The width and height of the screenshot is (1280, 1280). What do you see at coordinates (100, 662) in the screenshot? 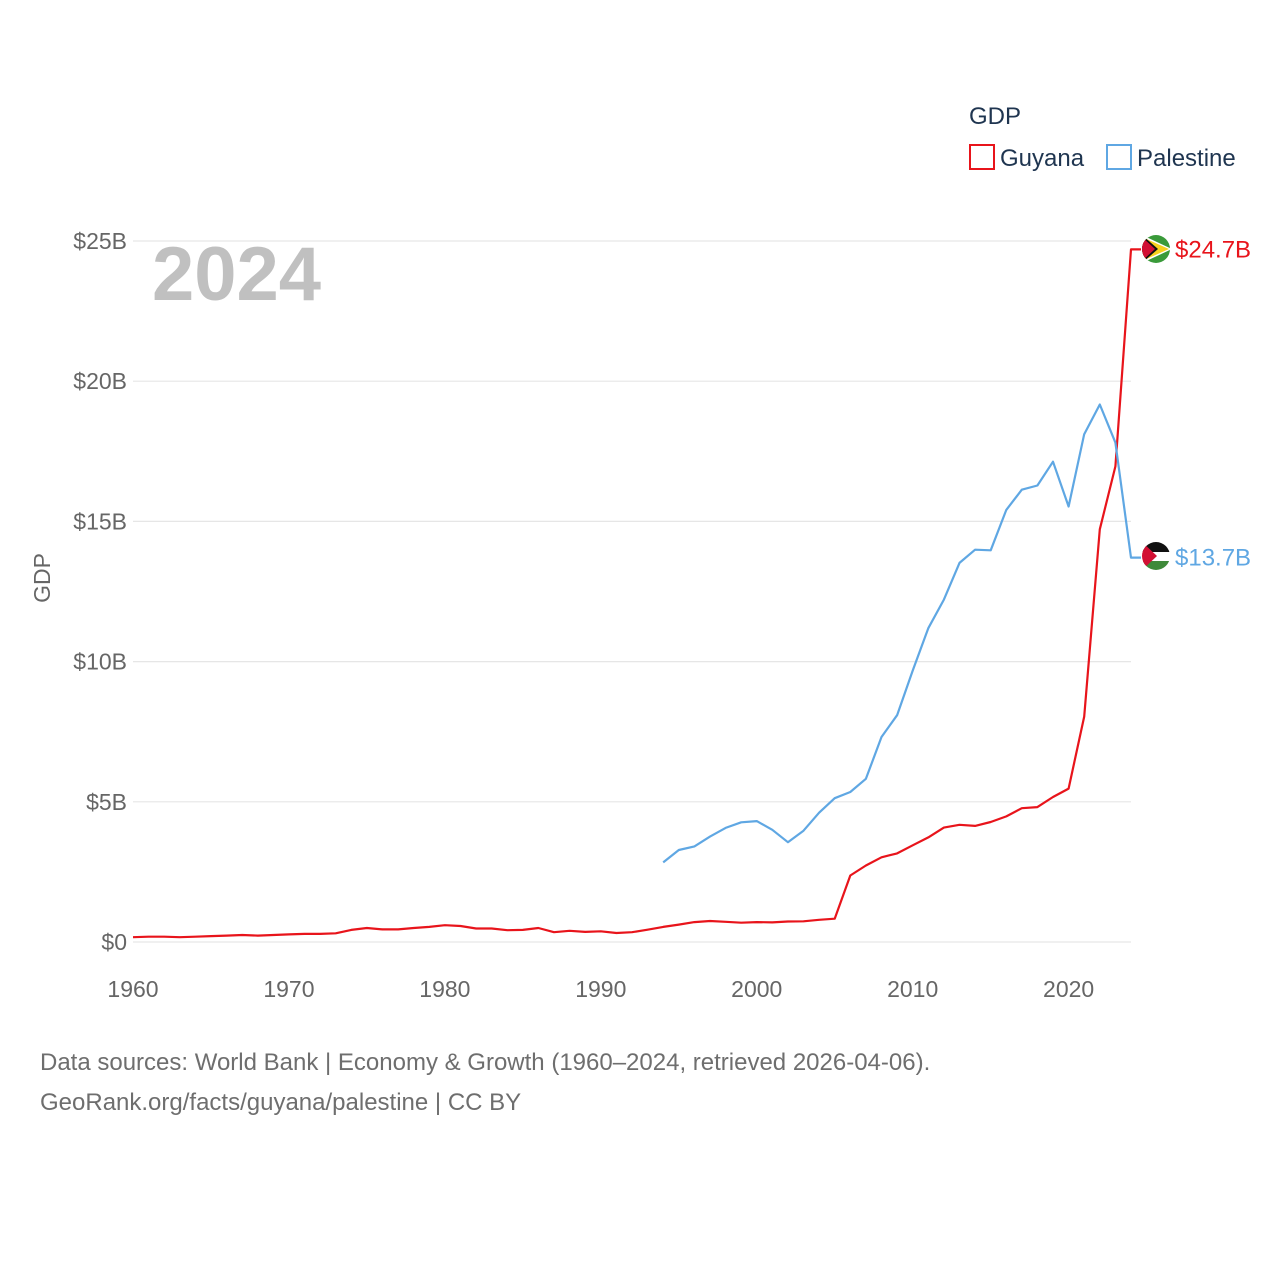
I see `y-tick-label-2: $10B` at bounding box center [100, 662].